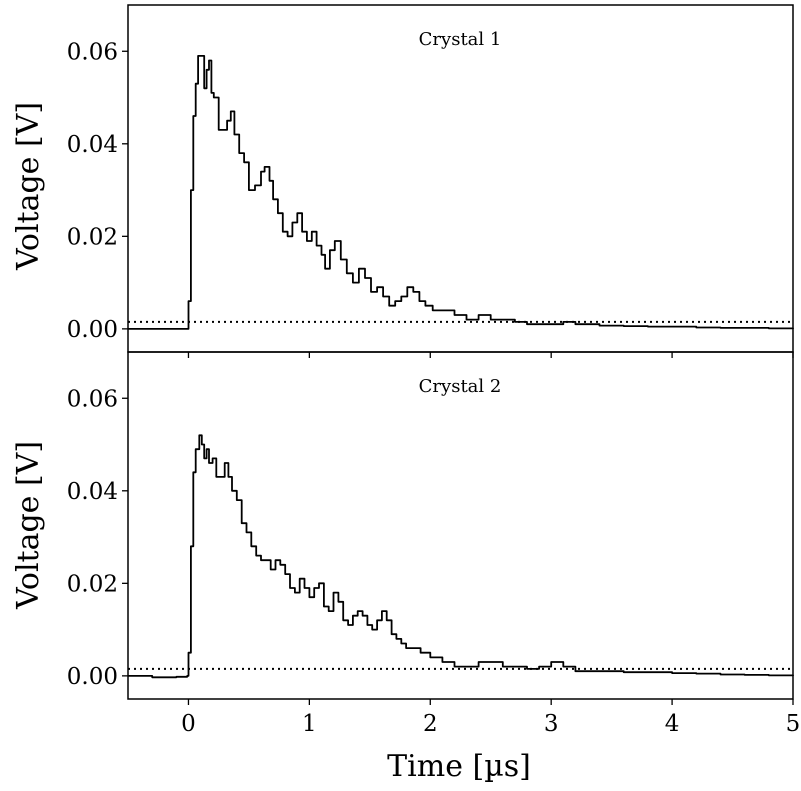 This screenshot has height=791, width=801. Describe the element at coordinates (309, 724) in the screenshot. I see `x-tick-label: 1` at that location.